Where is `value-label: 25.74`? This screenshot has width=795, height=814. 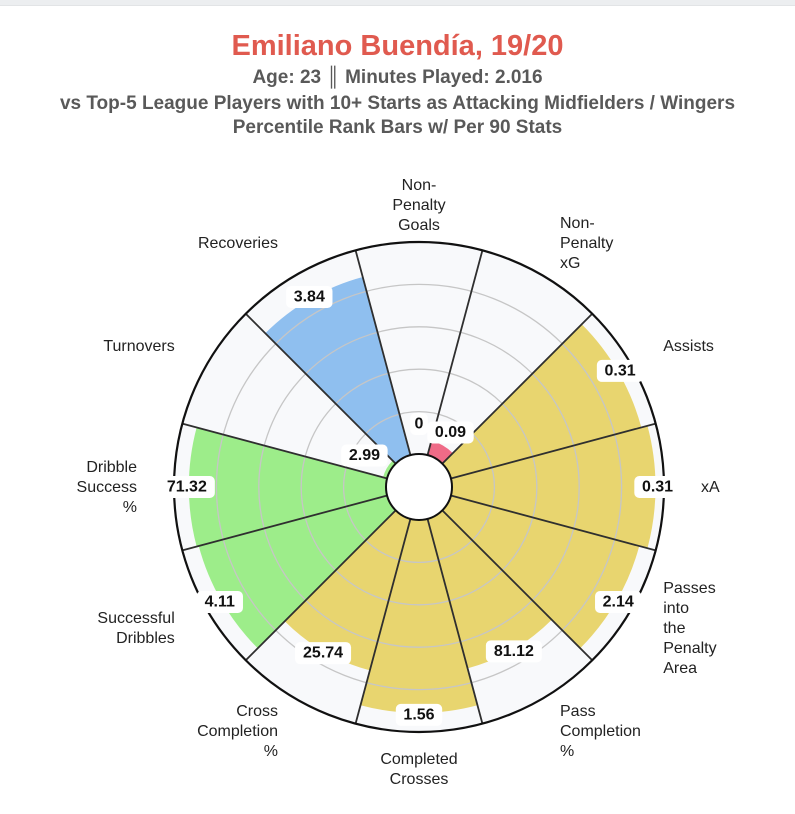 value-label: 25.74 is located at coordinates (323, 653).